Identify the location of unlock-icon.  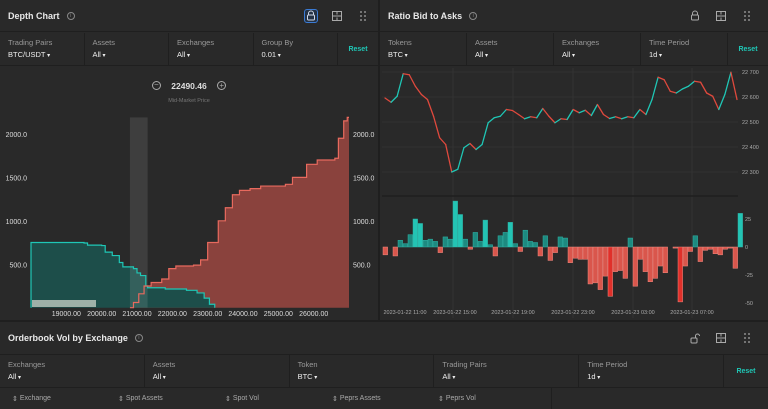
(695, 338).